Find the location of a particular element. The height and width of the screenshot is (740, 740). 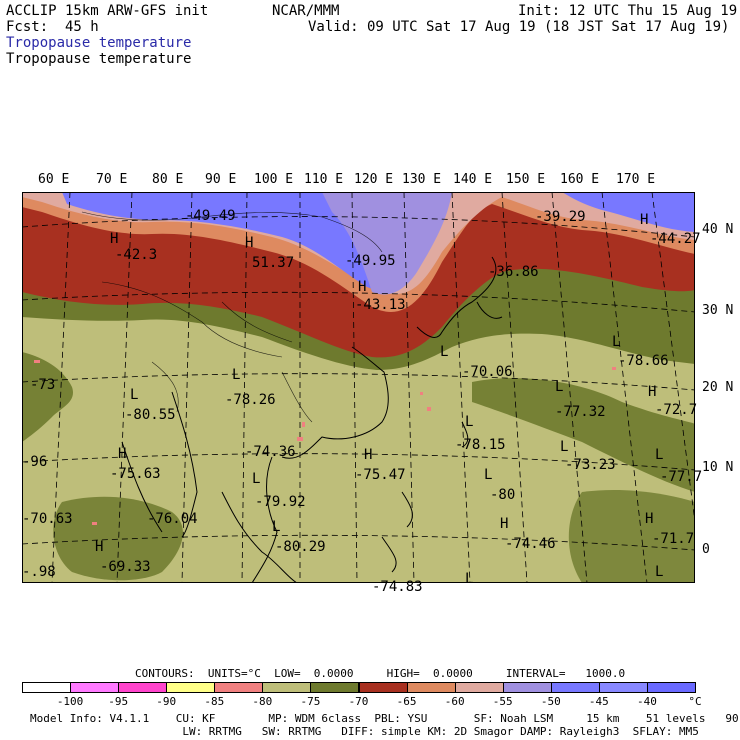

lat-label: 40 N is located at coordinates (718, 229).